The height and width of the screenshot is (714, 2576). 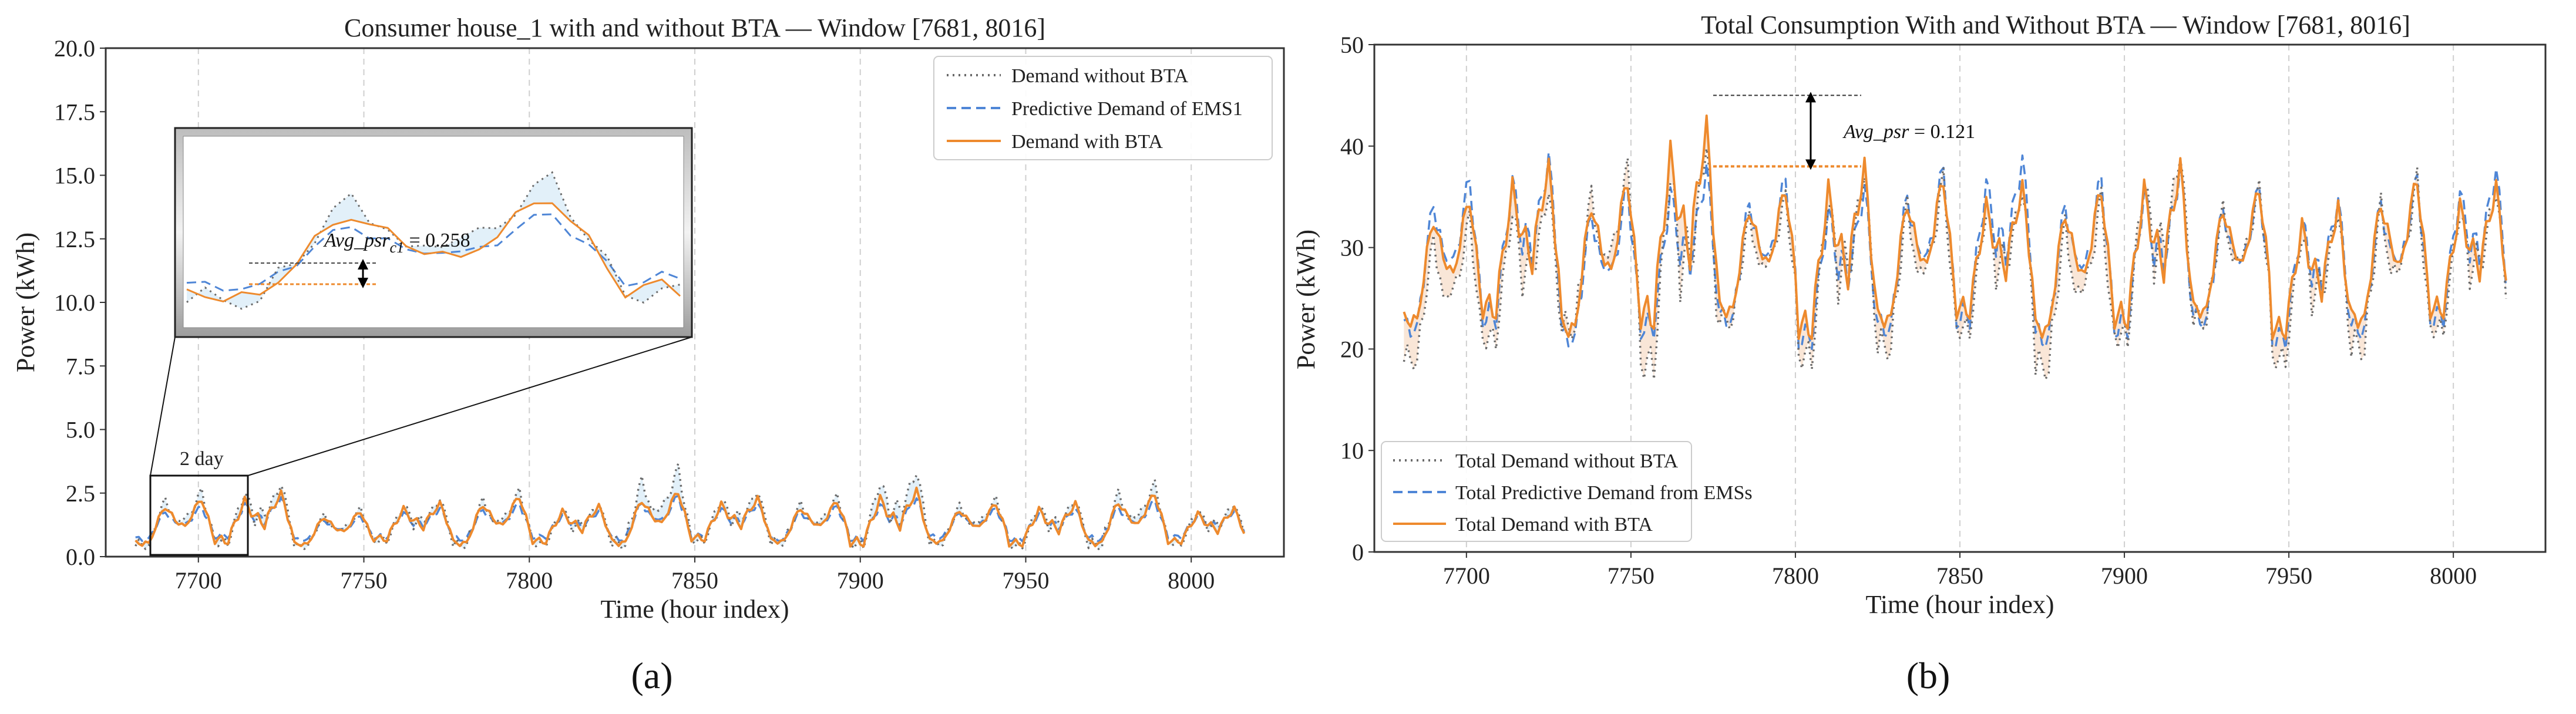 What do you see at coordinates (1358, 552) in the screenshot?
I see `y-tick-label: 0` at bounding box center [1358, 552].